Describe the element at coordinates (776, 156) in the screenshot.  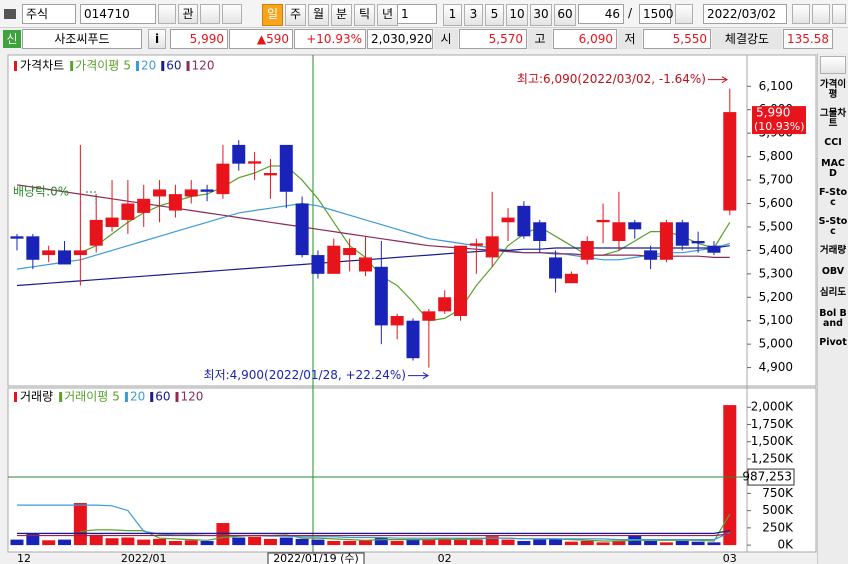
I see `y-tick-label: 5,800` at that location.